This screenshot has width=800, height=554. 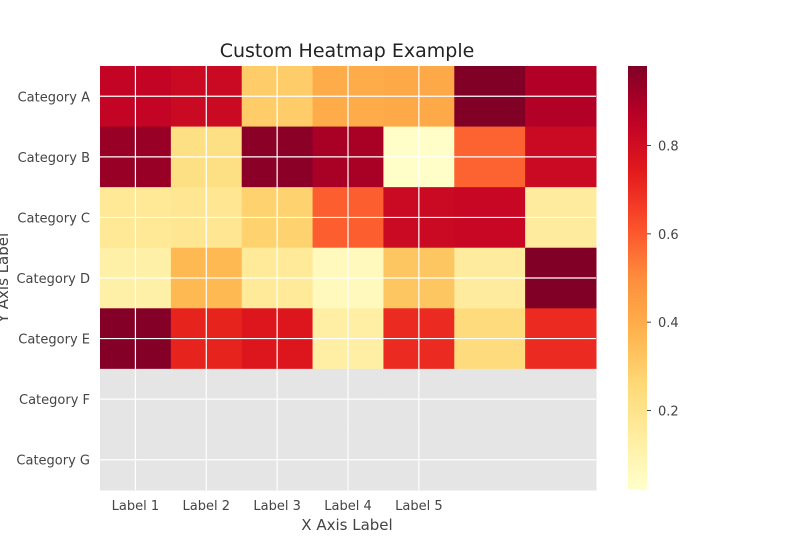 What do you see at coordinates (54, 97) in the screenshot?
I see `y-tick-label: Category A` at bounding box center [54, 97].